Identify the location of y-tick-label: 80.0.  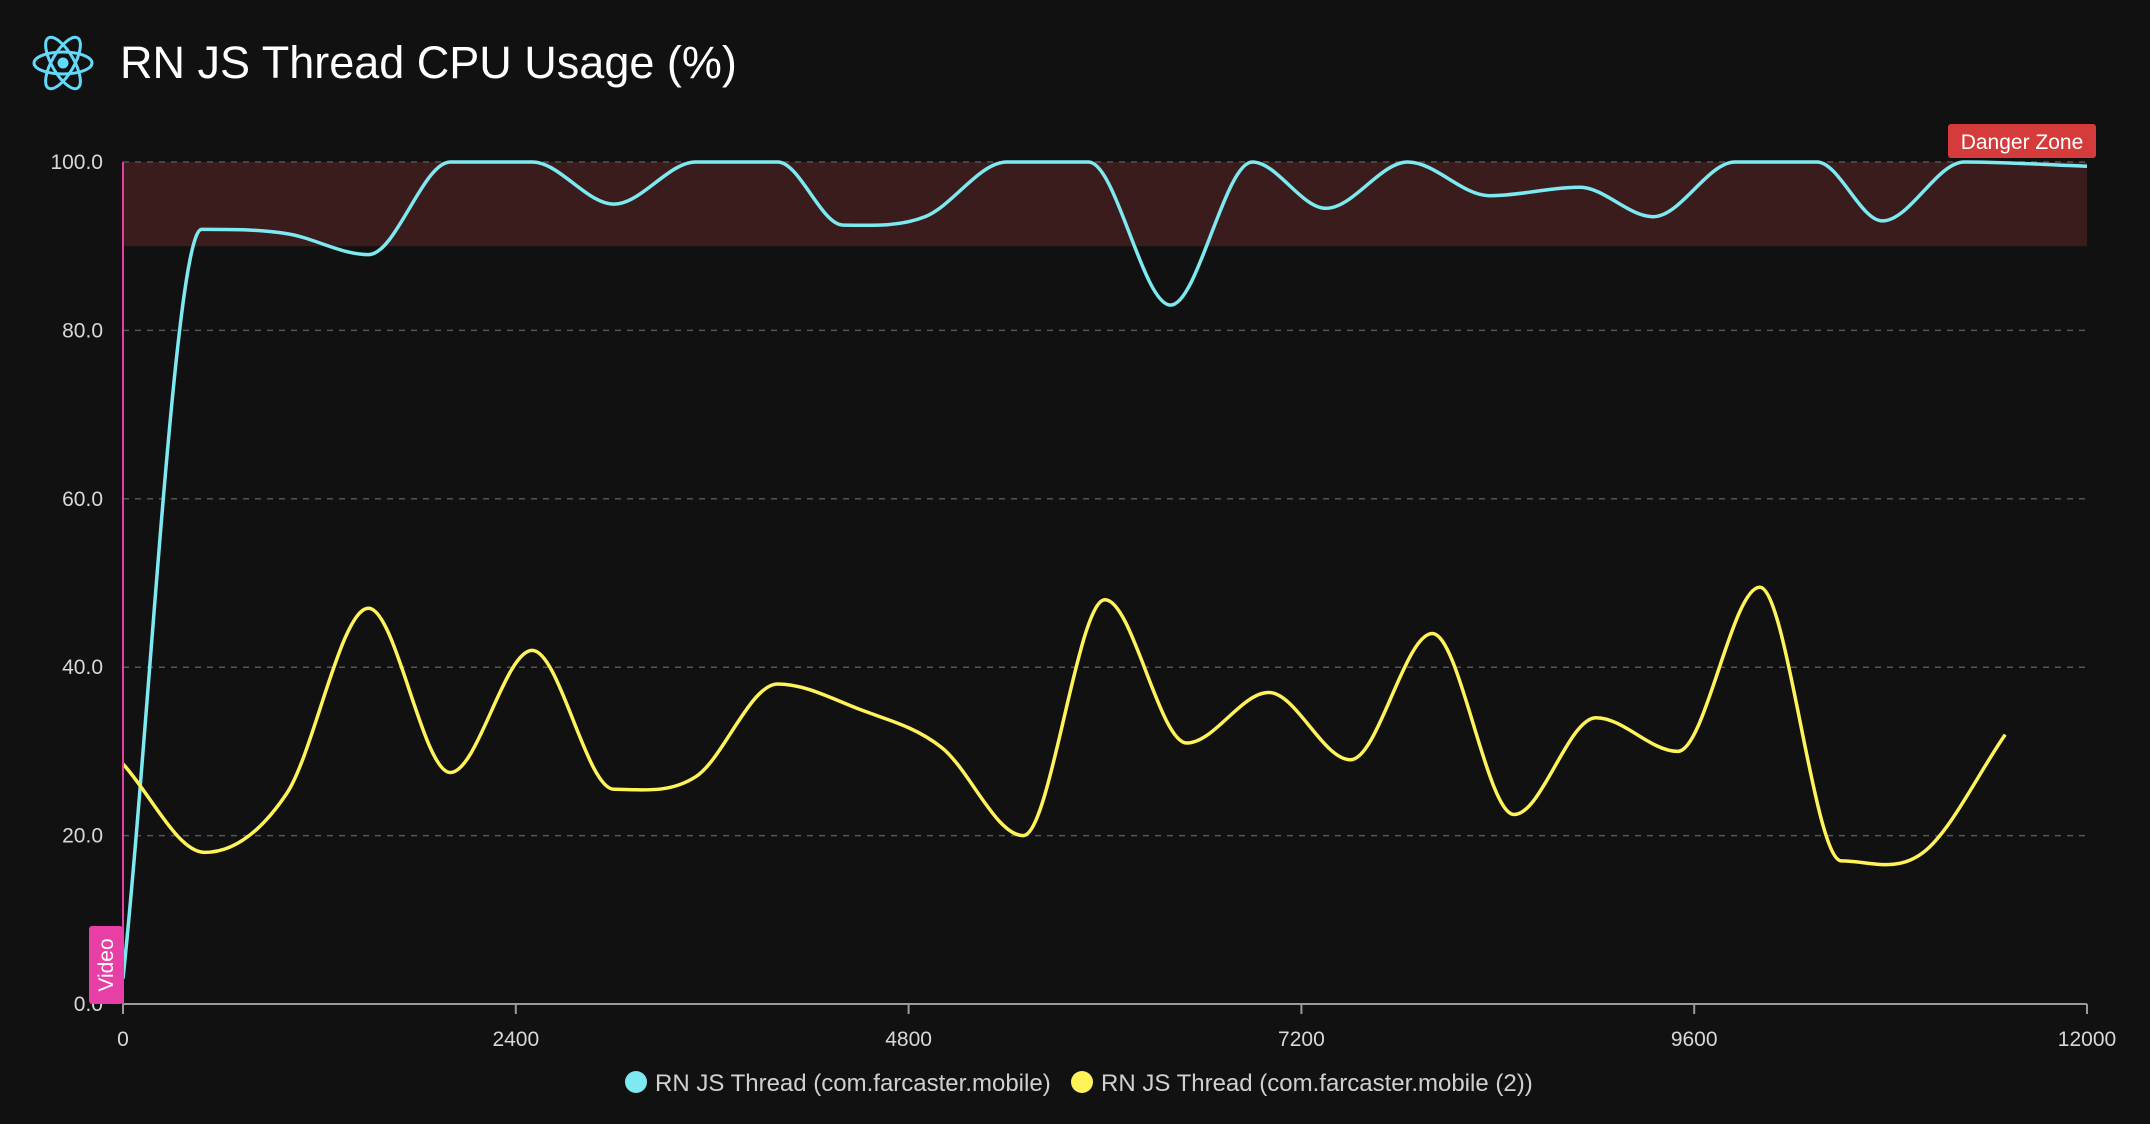
(82, 330).